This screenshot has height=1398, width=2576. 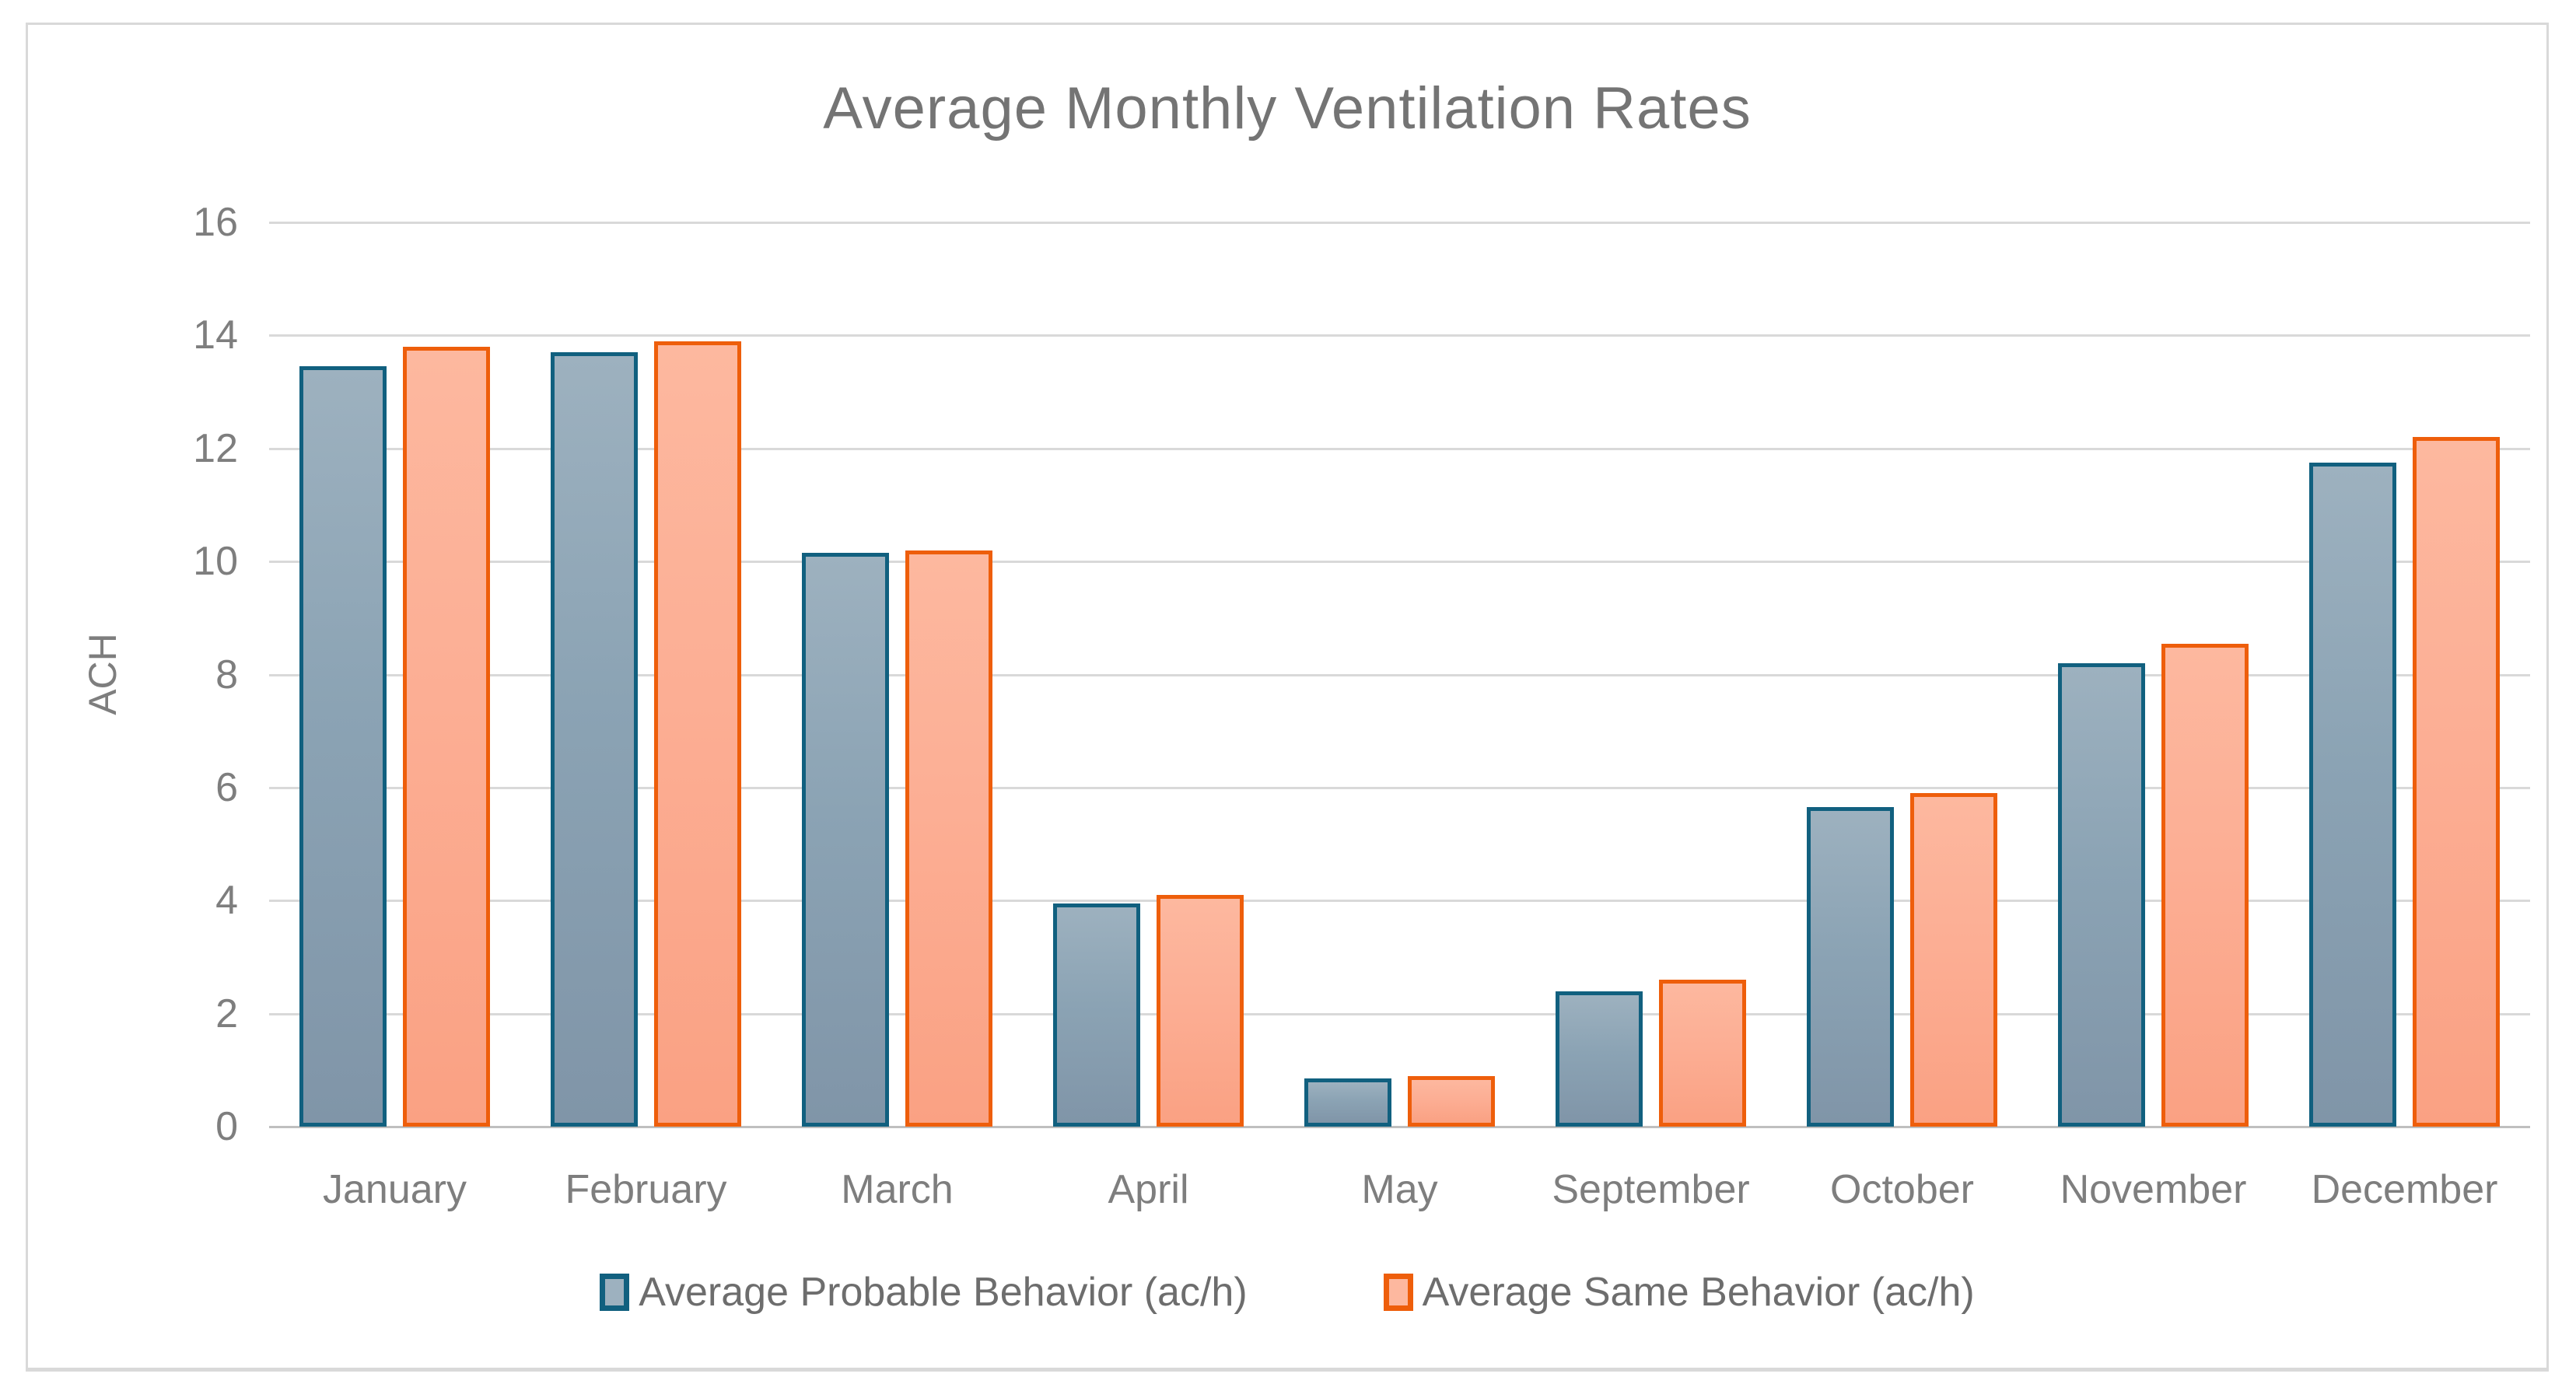 I want to click on bar-group-october, so click(x=1902, y=675).